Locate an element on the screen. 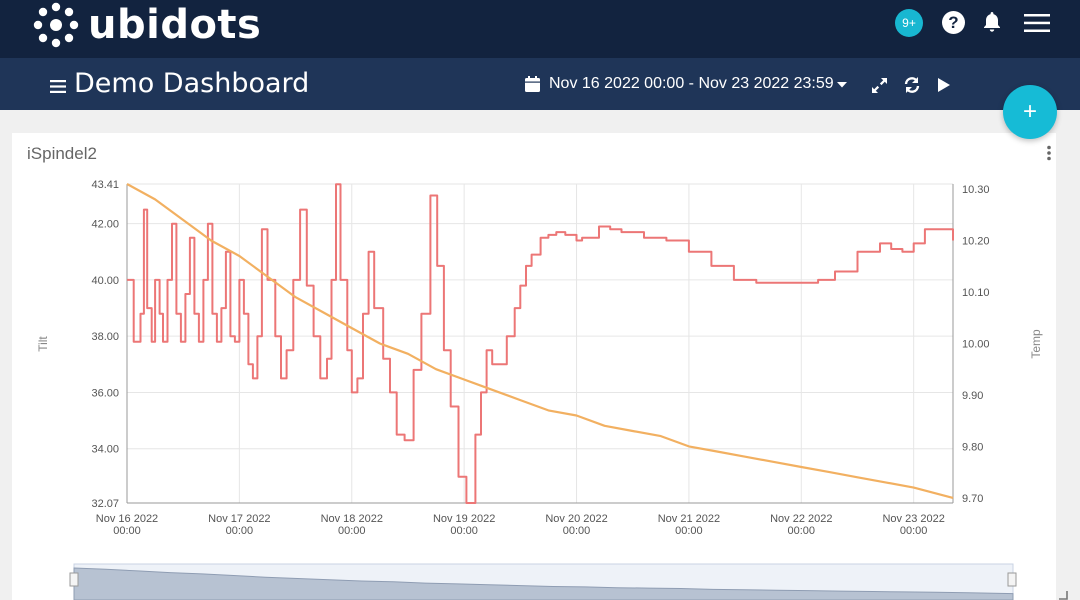 This screenshot has height=600, width=1080. widget-title: iSpindel2 is located at coordinates (62, 153).